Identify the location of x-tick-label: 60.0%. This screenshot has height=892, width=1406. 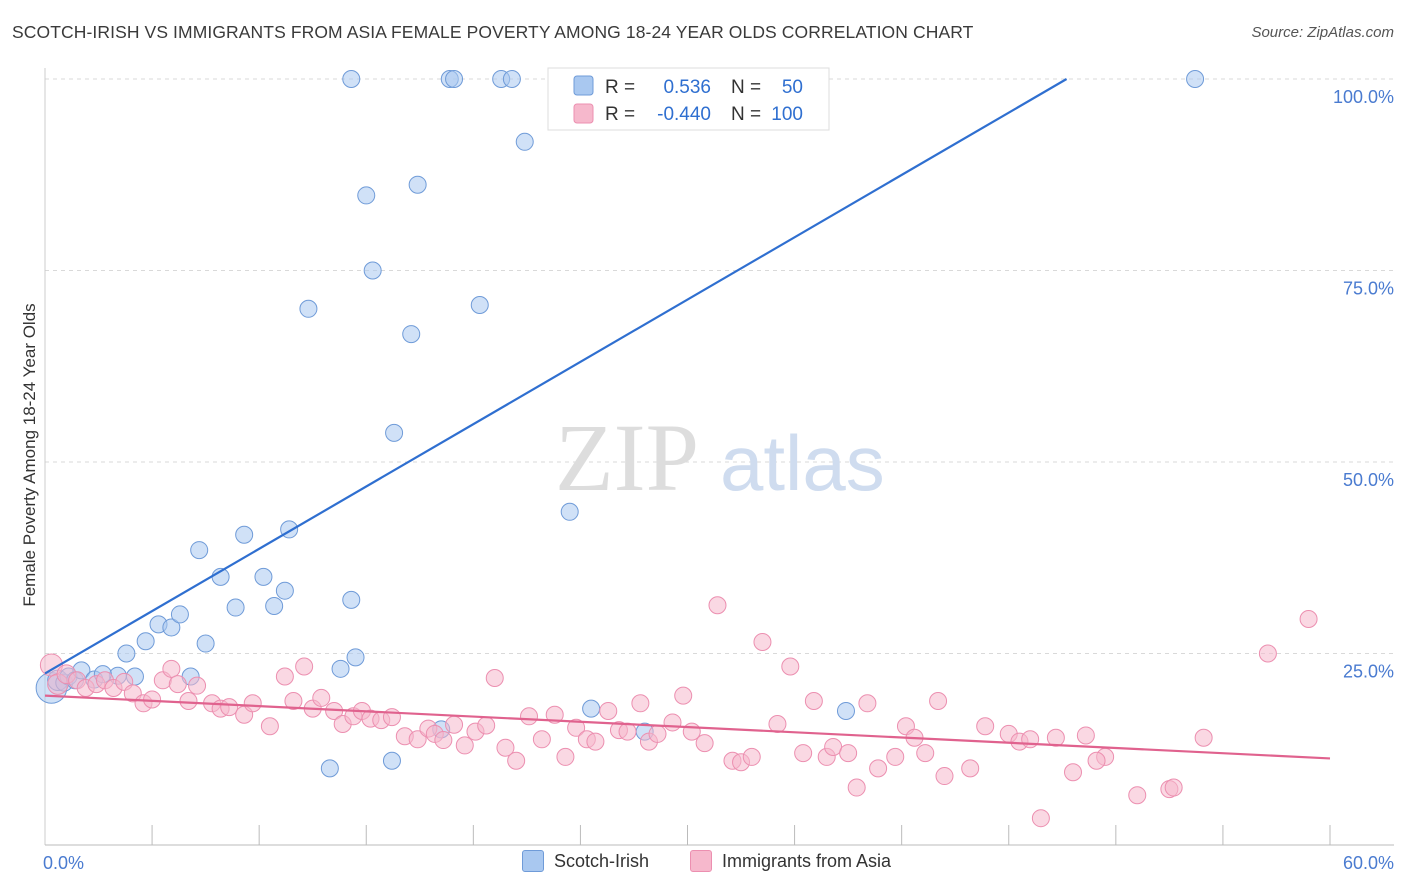
(1368, 863).